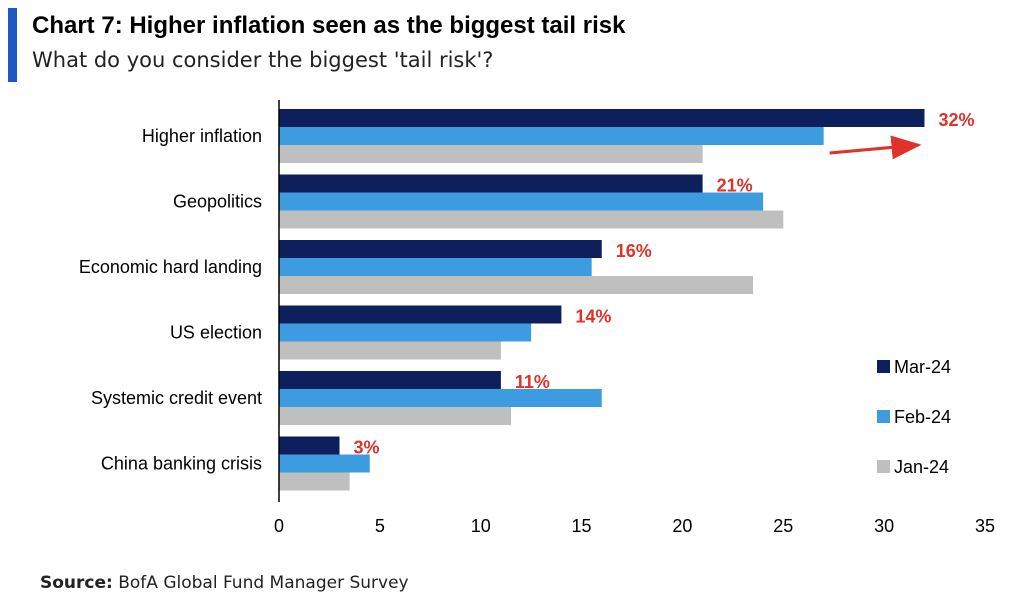 The width and height of the screenshot is (1024, 602). What do you see at coordinates (922, 367) in the screenshot?
I see `legend-label-mar-24: Mar-24` at bounding box center [922, 367].